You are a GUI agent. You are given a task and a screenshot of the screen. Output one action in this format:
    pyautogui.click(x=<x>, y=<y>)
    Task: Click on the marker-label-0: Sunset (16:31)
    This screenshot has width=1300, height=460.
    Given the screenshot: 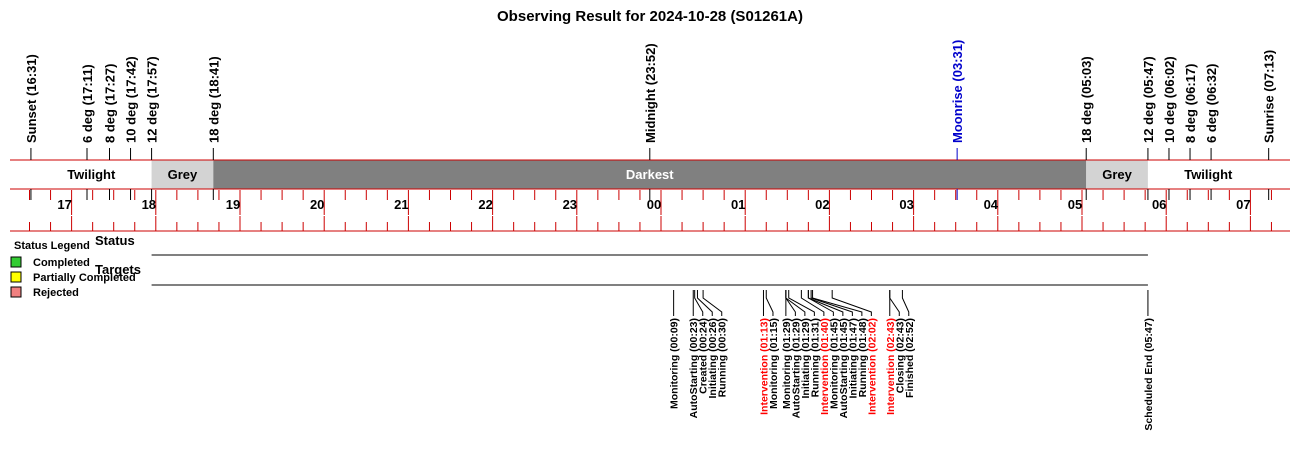 What is the action you would take?
    pyautogui.click(x=31, y=98)
    